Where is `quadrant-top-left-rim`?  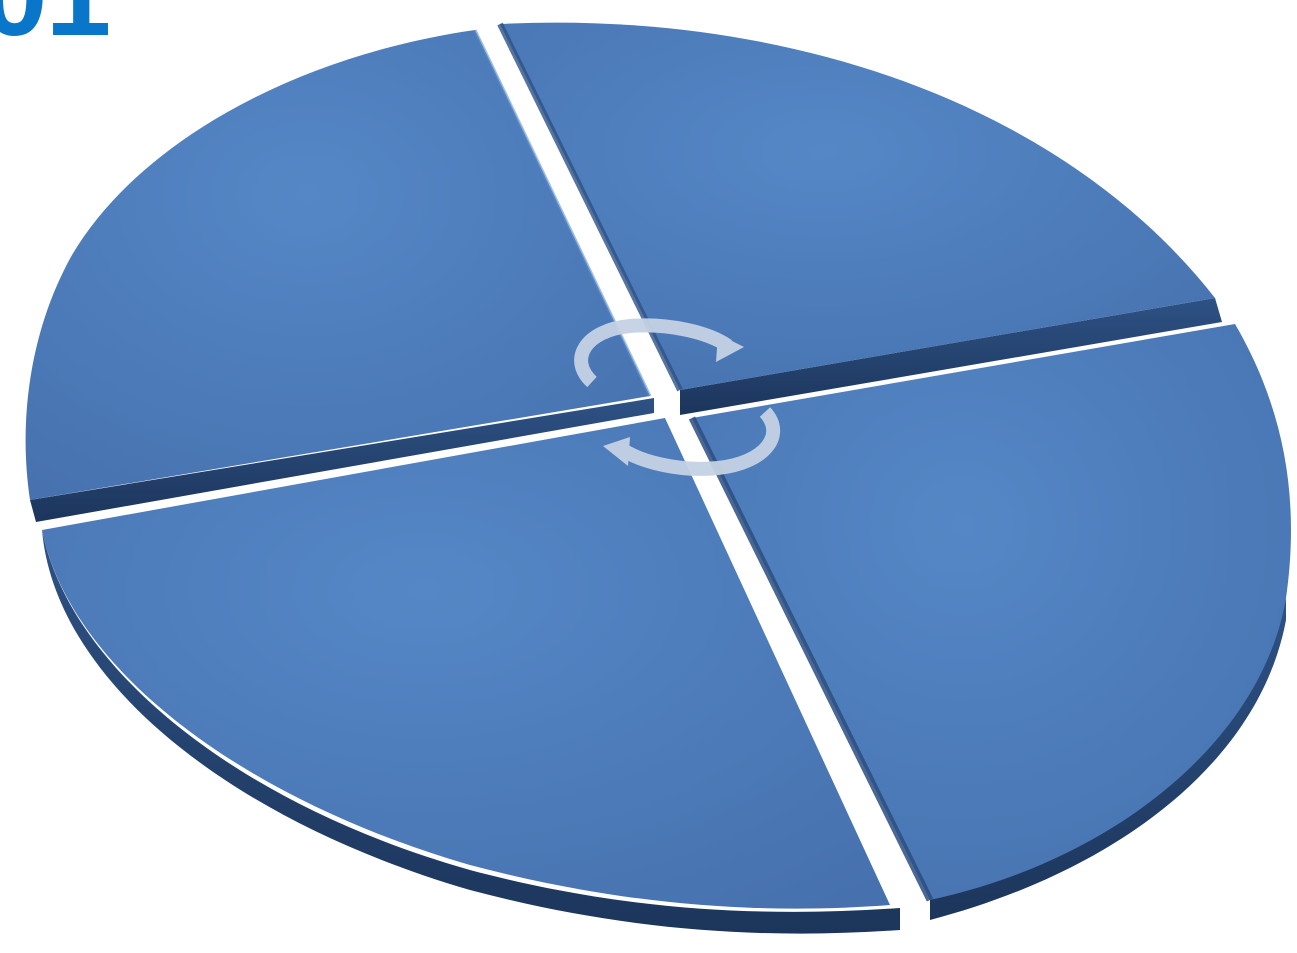 quadrant-top-left-rim is located at coordinates (342, 460).